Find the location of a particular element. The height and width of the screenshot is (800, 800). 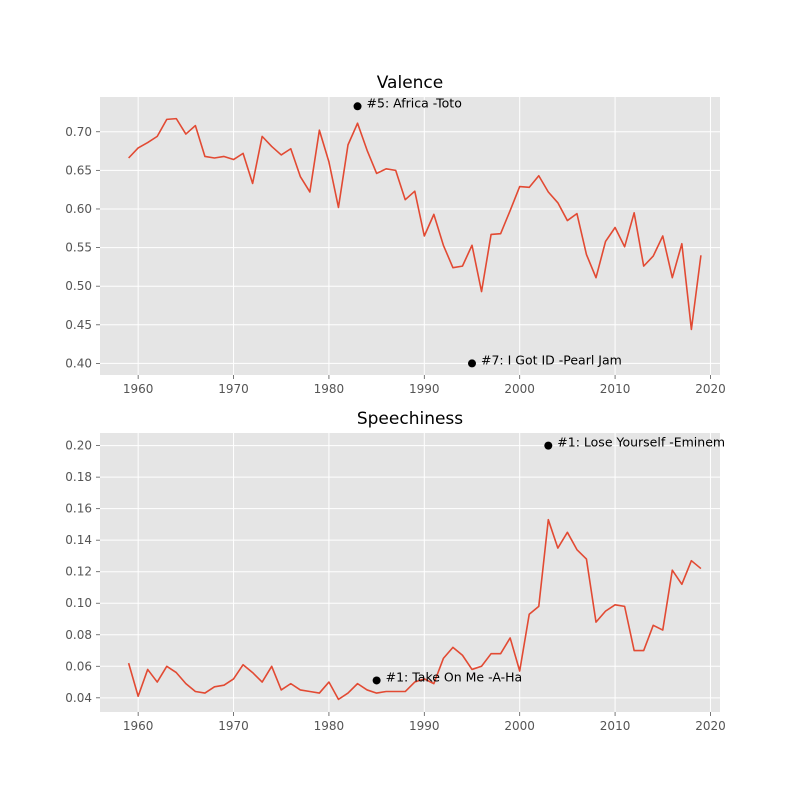

speechiness-y-tick-label: 0.14 is located at coordinates (78, 540).